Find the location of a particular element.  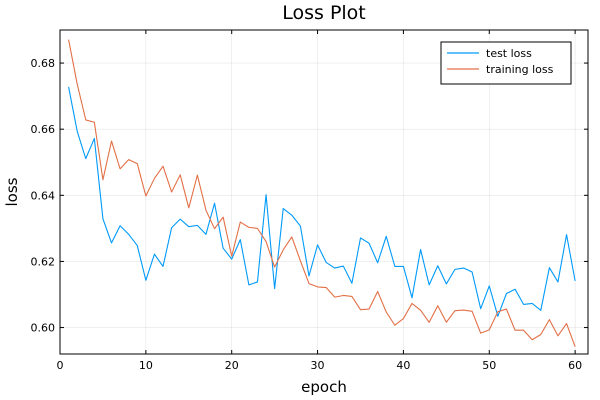

x-tick-label: 60 is located at coordinates (575, 365).